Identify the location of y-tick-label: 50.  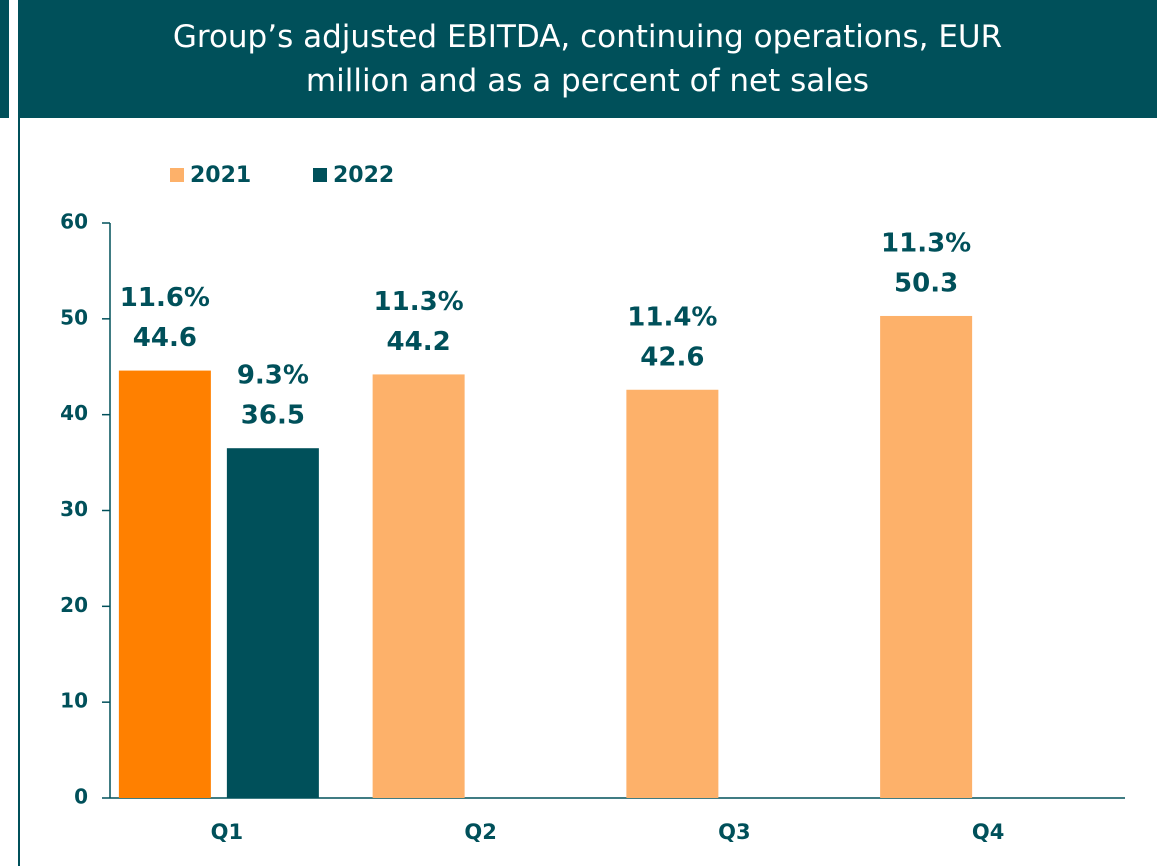
(74, 317).